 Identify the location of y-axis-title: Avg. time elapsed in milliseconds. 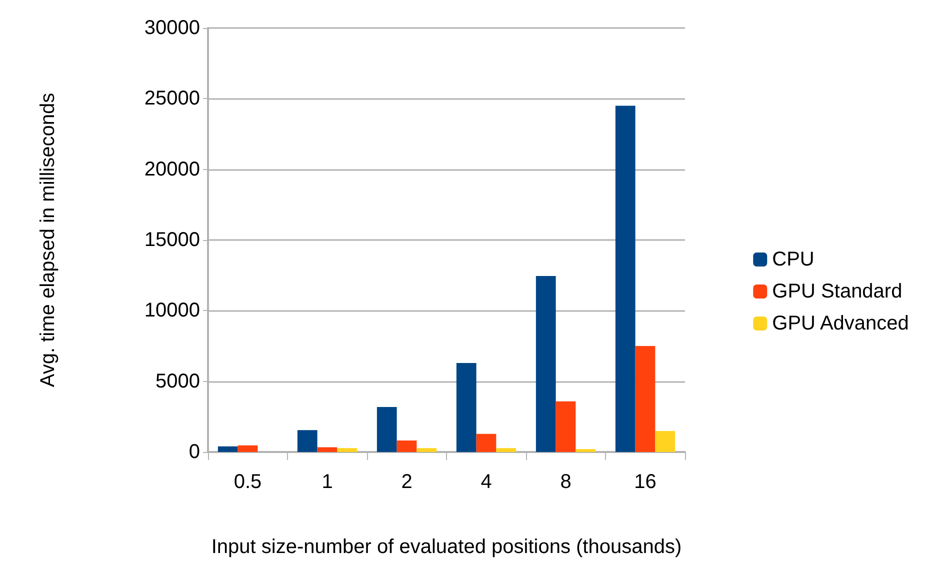
(48, 240).